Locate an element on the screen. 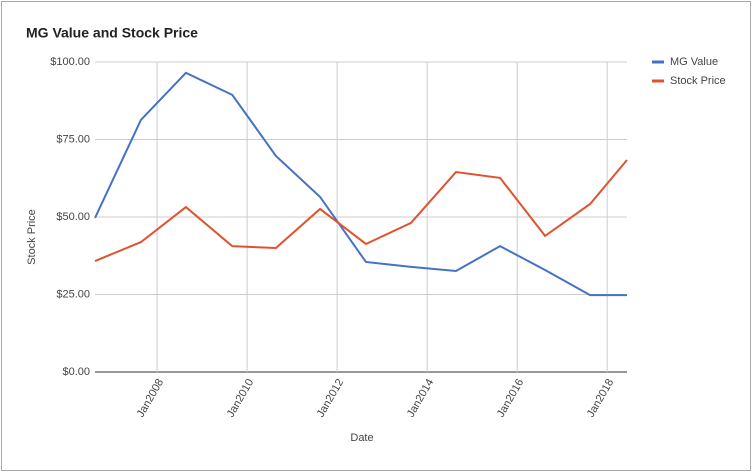 The width and height of the screenshot is (752, 472). legend-label: Stock Price is located at coordinates (698, 81).